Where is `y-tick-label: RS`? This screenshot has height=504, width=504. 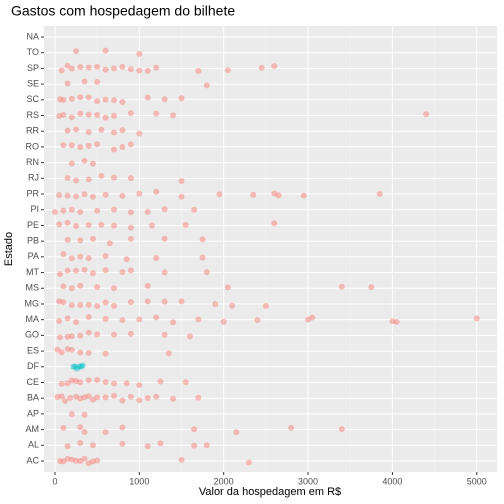 y-tick-label: RS is located at coordinates (32, 115).